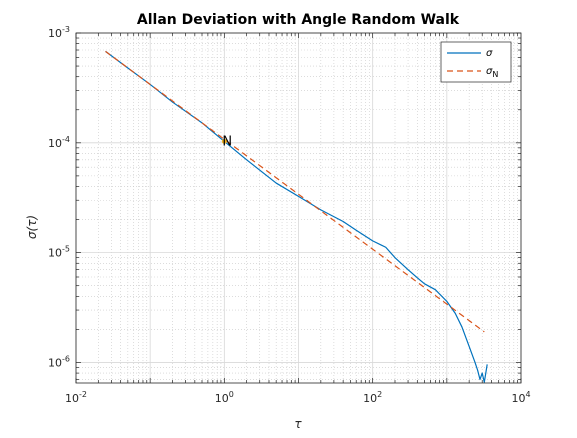 The height and width of the screenshot is (438, 577). What do you see at coordinates (489, 53) in the screenshot?
I see `legend-label: σ` at bounding box center [489, 53].